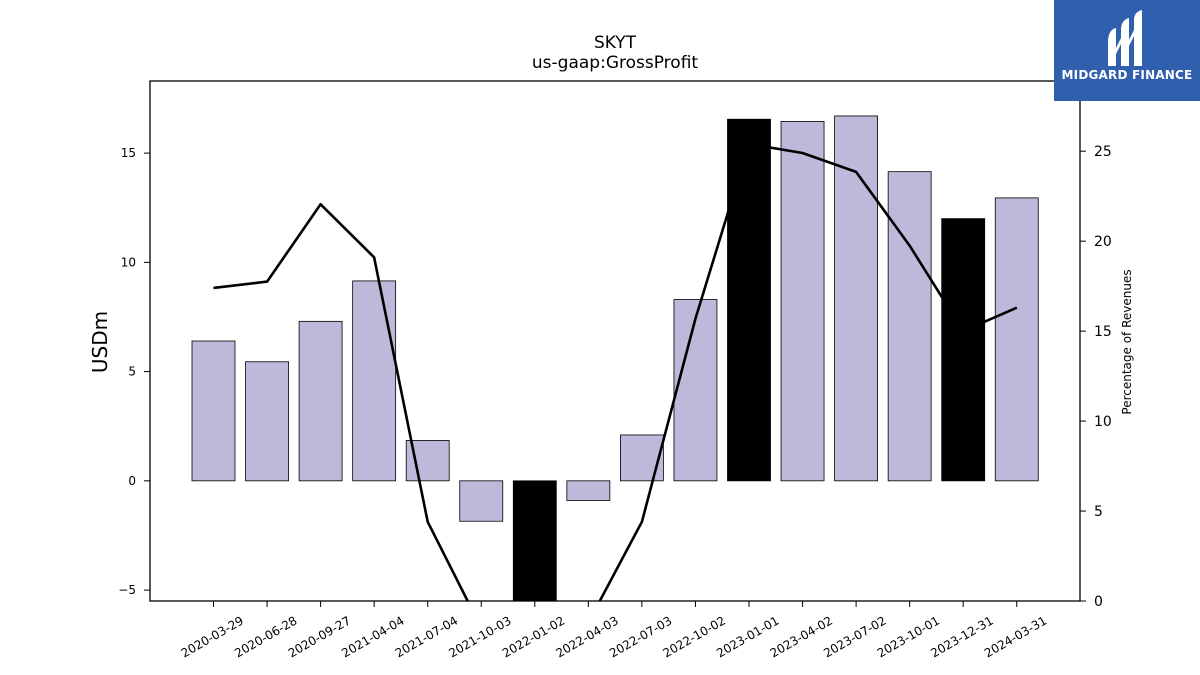 The height and width of the screenshot is (675, 1200). Describe the element at coordinates (1127, 75) in the screenshot. I see `logo-text: MIDGARD FINANCE` at that location.